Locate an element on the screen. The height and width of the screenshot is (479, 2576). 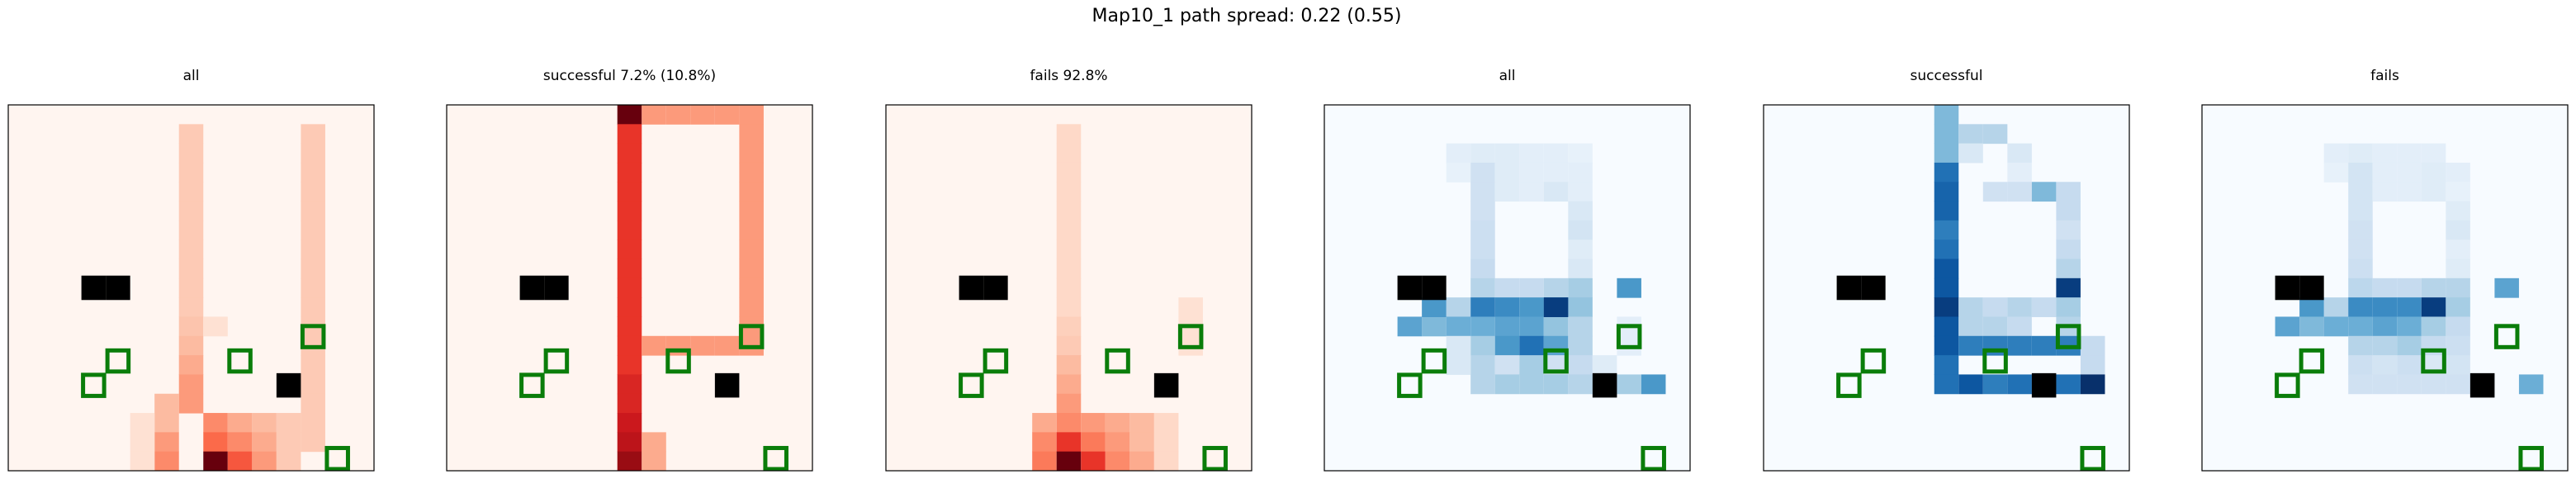
figure-suptitle: Map10_1 path spread: 0.22 (0.55) is located at coordinates (1247, 16).